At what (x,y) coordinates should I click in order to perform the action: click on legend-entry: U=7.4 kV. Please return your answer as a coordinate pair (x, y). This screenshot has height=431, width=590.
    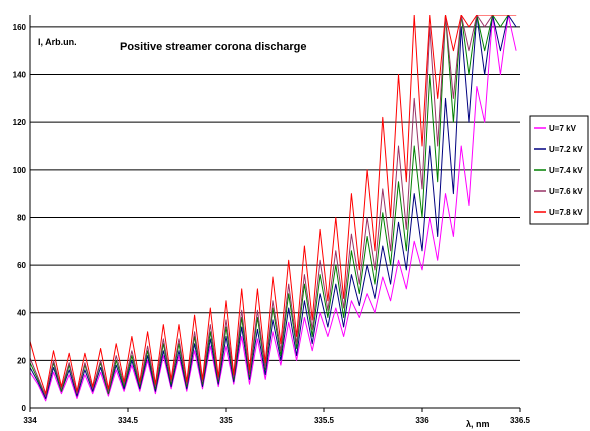
    Looking at the image, I should click on (566, 170).